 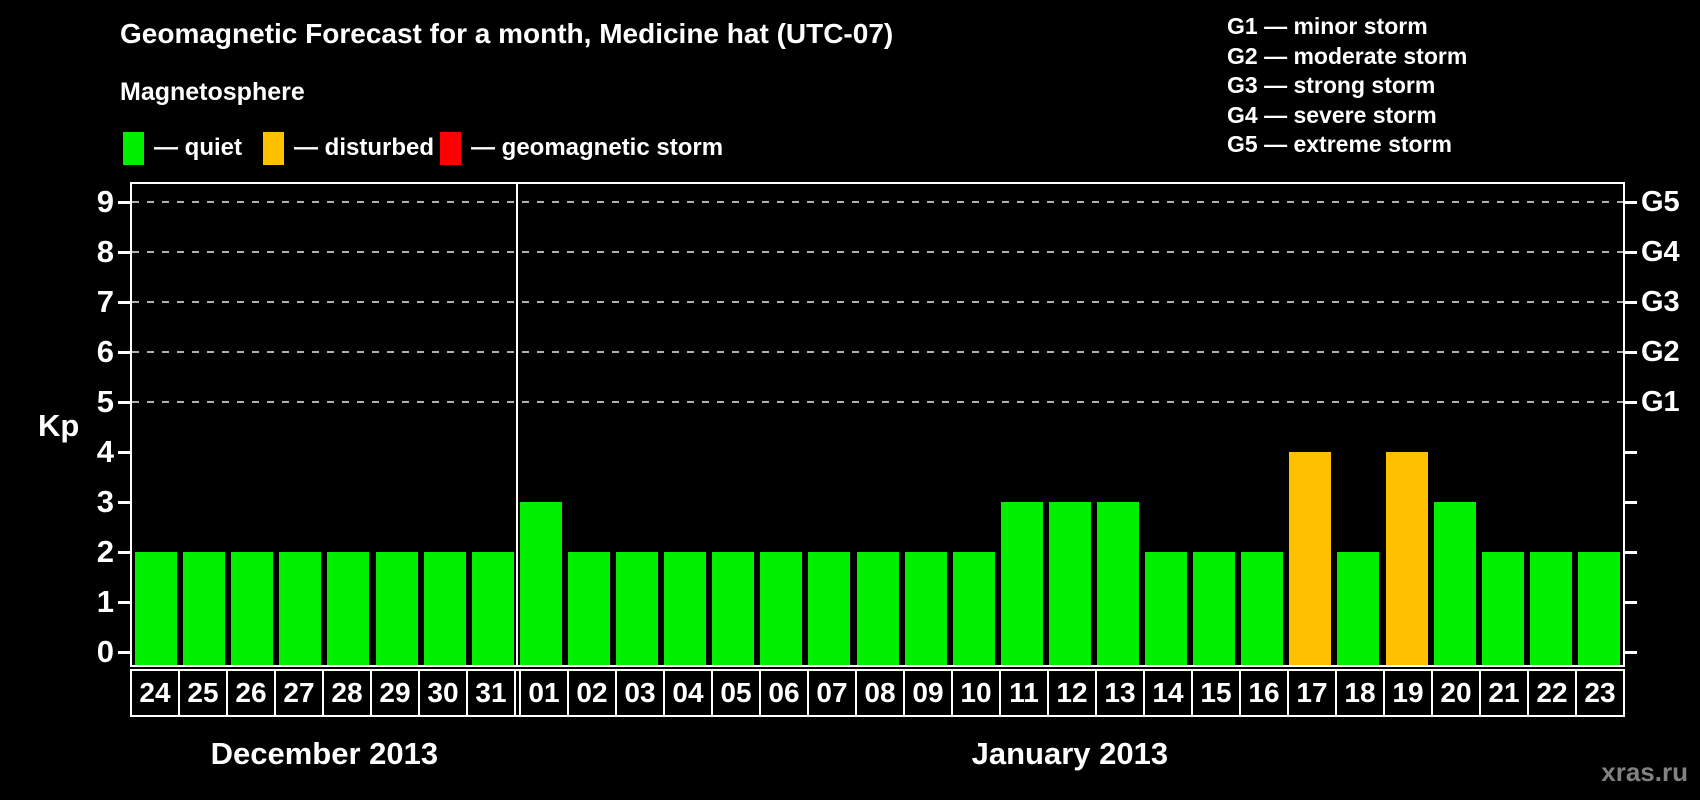 What do you see at coordinates (1361, 693) in the screenshot?
I see `day-cell-18: 18` at bounding box center [1361, 693].